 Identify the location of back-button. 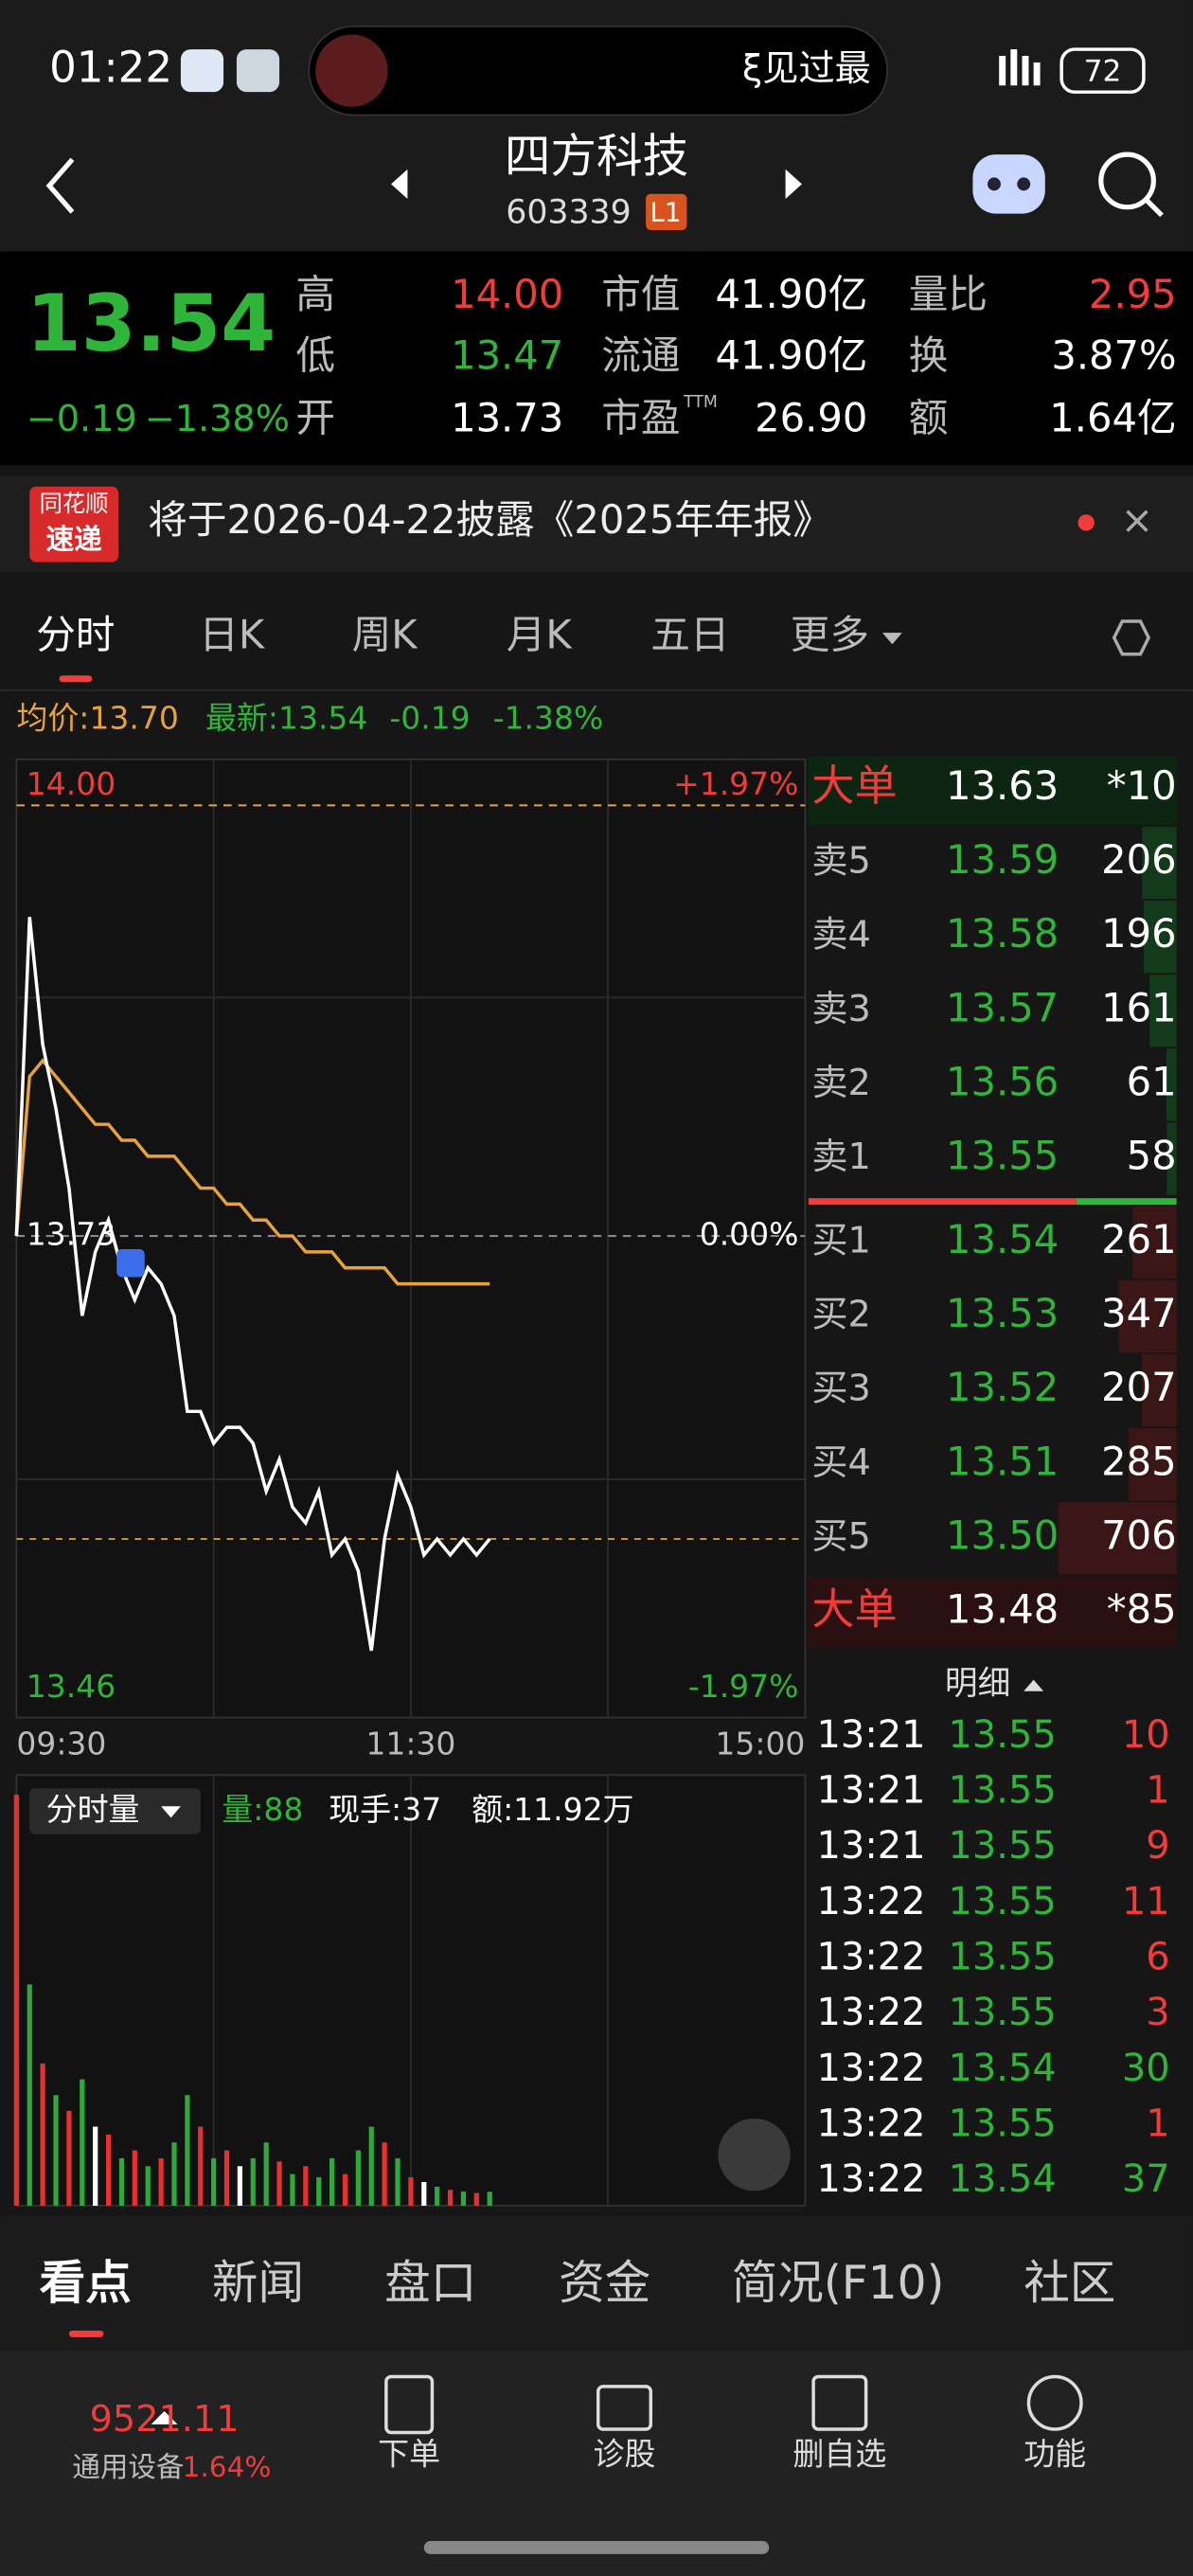
(60, 185).